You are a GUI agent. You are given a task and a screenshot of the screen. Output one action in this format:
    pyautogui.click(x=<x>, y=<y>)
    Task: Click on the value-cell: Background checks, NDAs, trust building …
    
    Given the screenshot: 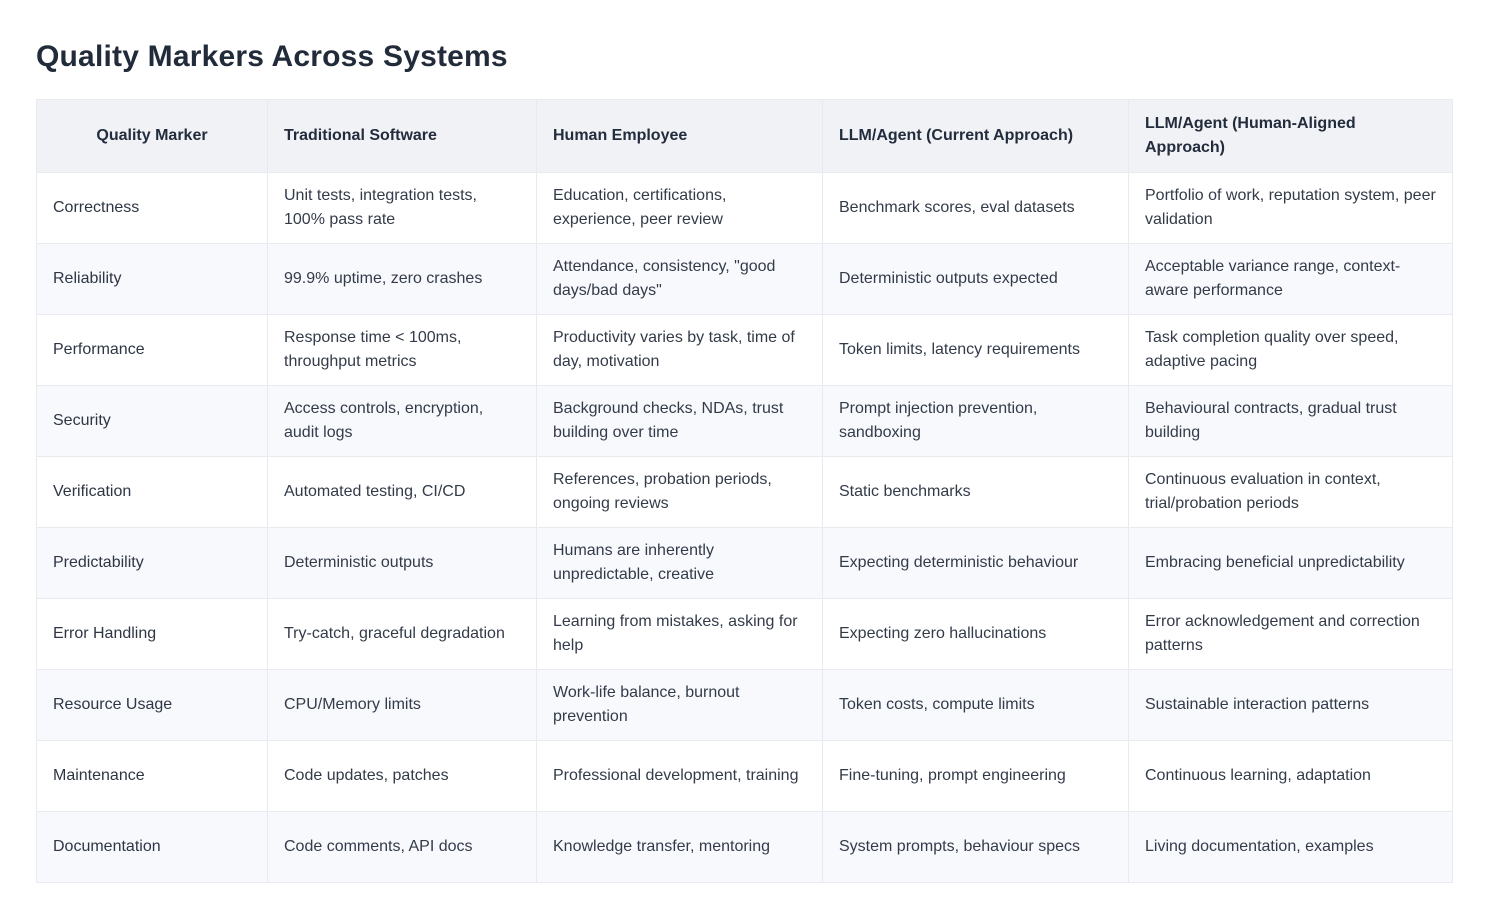 What is the action you would take?
    pyautogui.click(x=679, y=421)
    